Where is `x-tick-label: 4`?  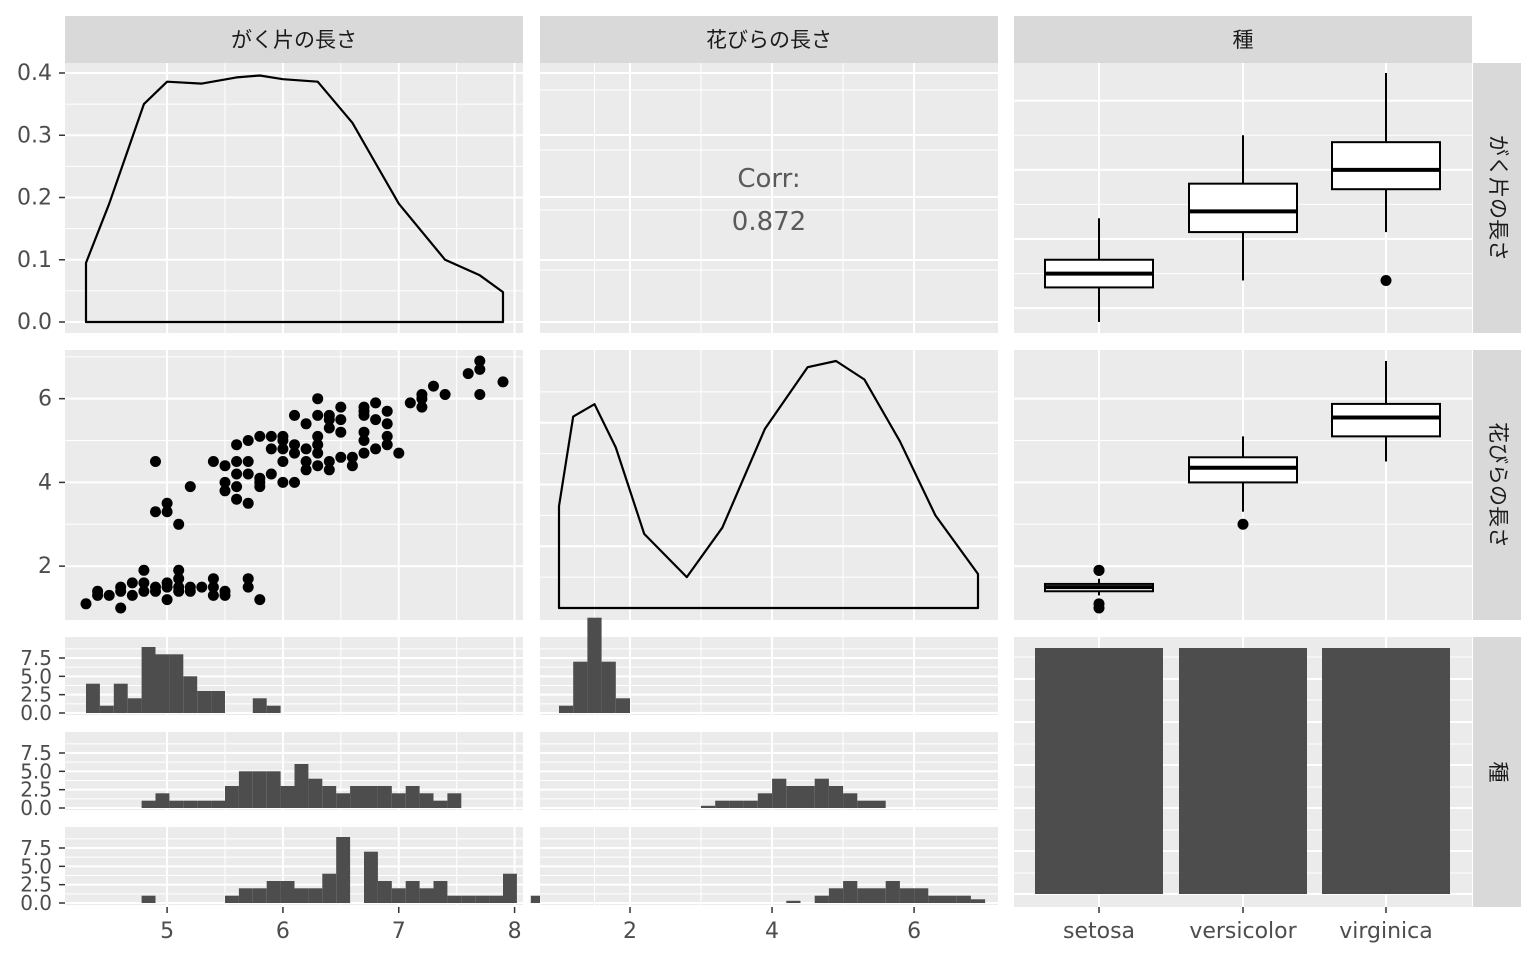 x-tick-label: 4 is located at coordinates (772, 931).